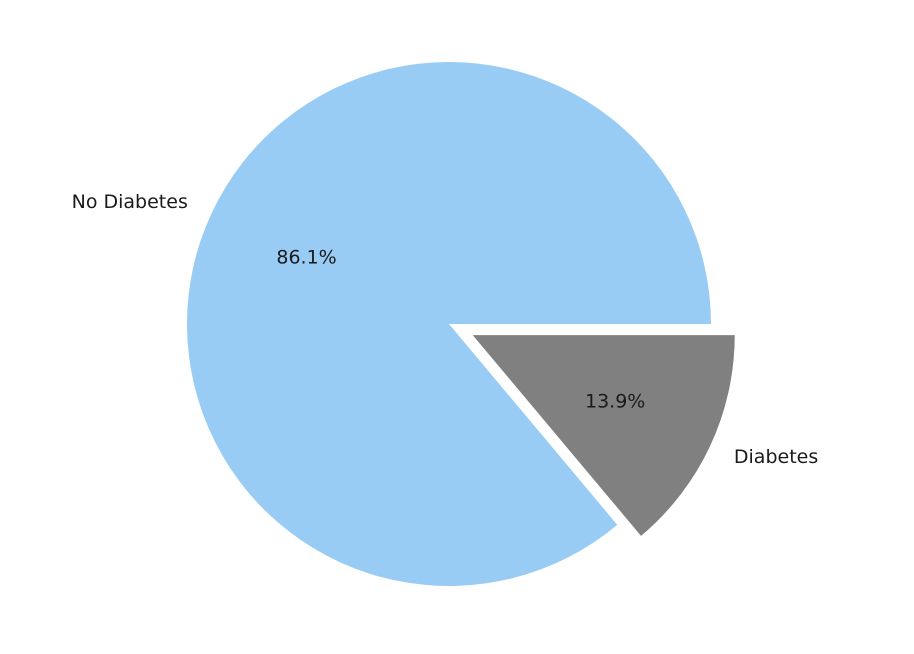 Image resolution: width=914 pixels, height=654 pixels. What do you see at coordinates (776, 457) in the screenshot?
I see `pie-category-label-diabetes: Diabetes` at bounding box center [776, 457].